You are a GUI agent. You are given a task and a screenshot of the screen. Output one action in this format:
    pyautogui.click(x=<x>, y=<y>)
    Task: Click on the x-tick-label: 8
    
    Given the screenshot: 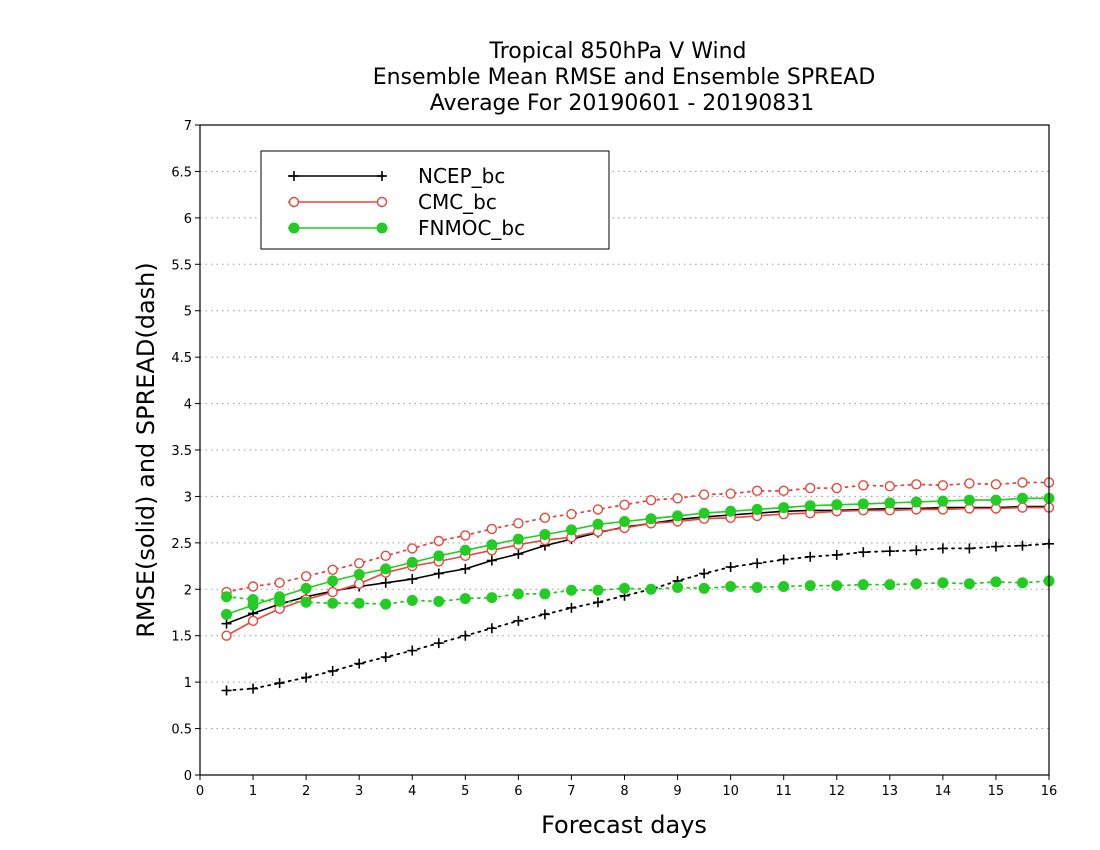 What is the action you would take?
    pyautogui.click(x=624, y=791)
    